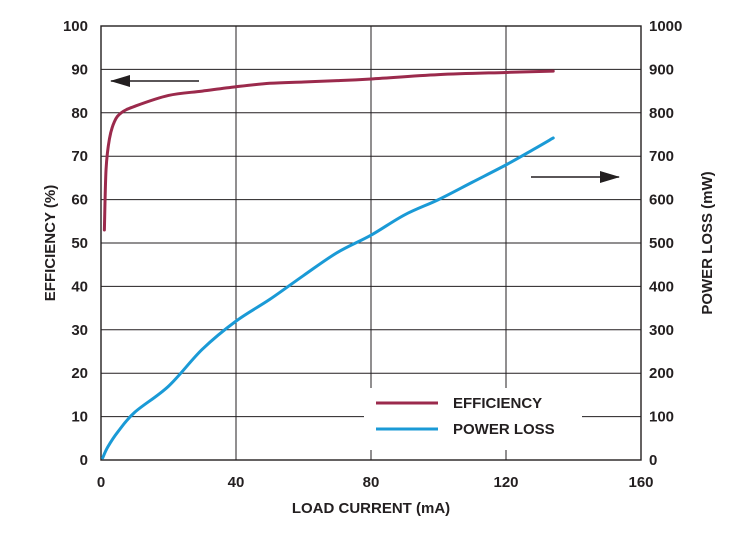 Image resolution: width=731 pixels, height=543 pixels. I want to click on y-tick-label: 0, so click(84, 460).